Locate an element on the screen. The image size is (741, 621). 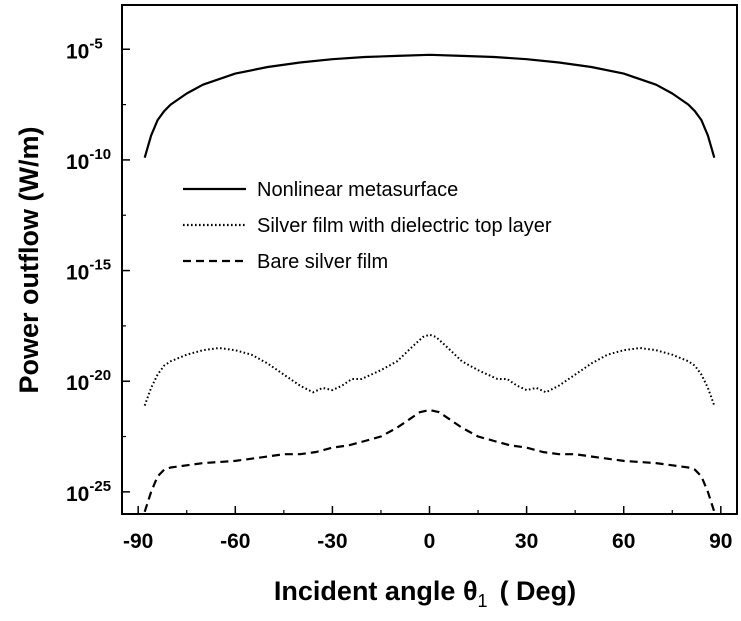
legend-label-1: Nonlinear metasurface is located at coordinates (357, 190).